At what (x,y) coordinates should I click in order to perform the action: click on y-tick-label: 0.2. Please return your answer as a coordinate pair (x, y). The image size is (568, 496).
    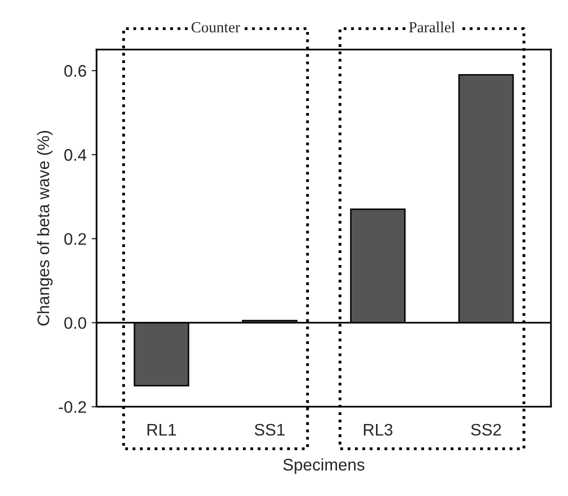
    Looking at the image, I should click on (75, 239).